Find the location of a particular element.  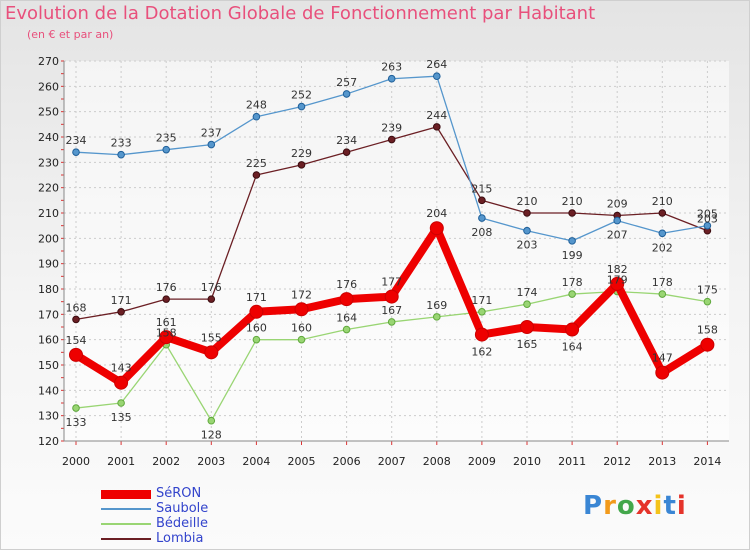

data-label-saubole: 208 is located at coordinates (481, 232).